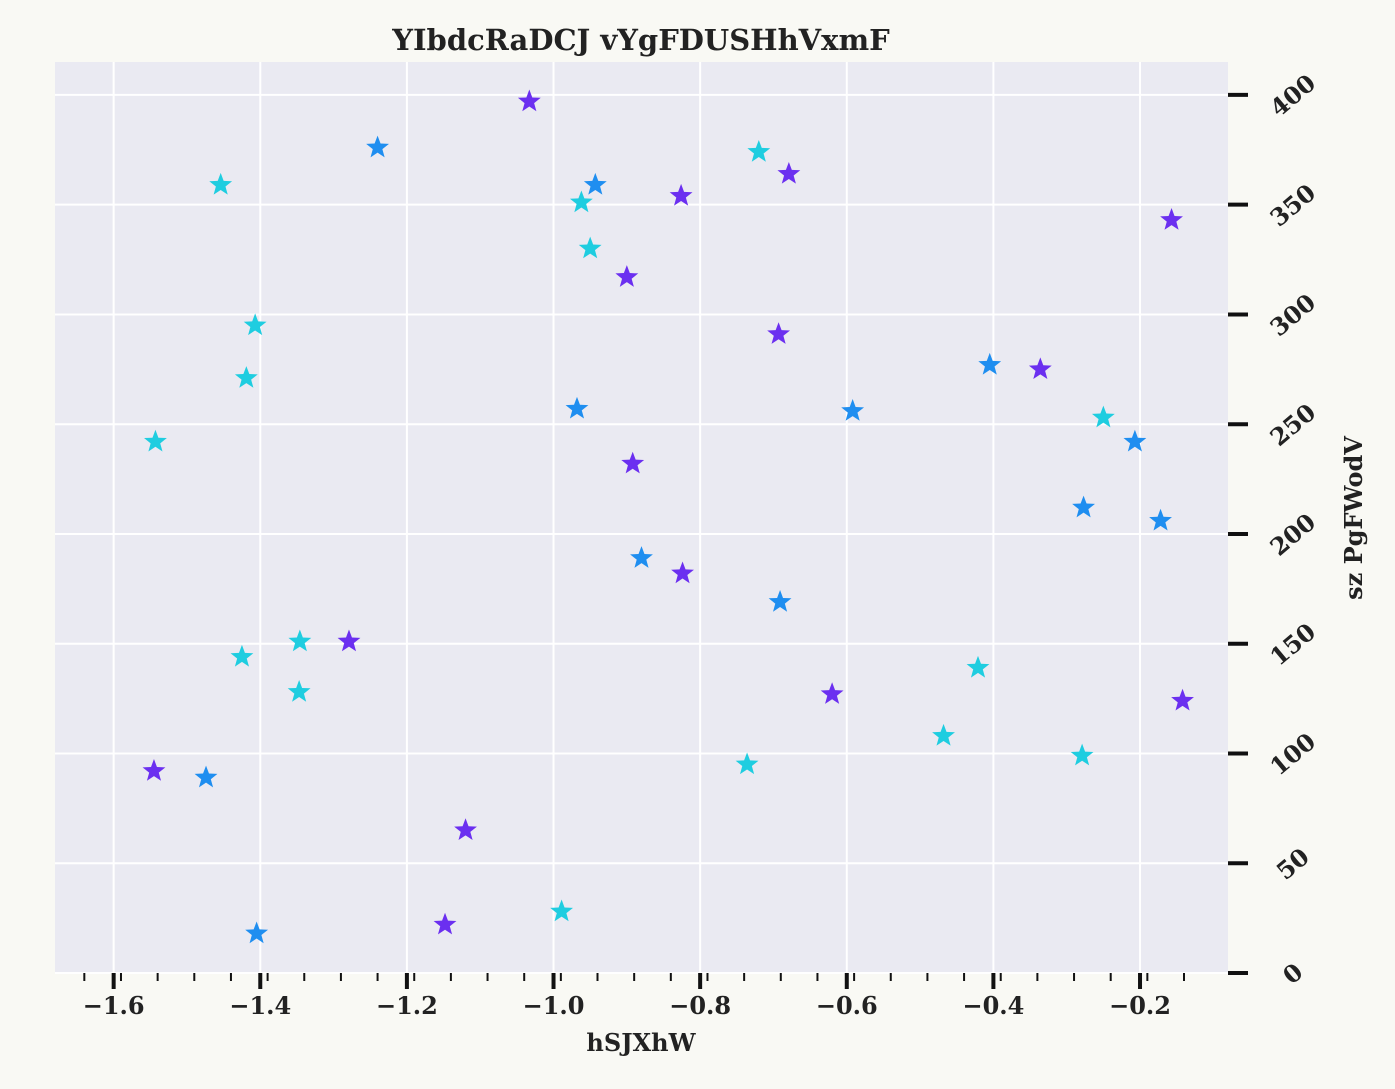 The image size is (1395, 1089). Describe the element at coordinates (993, 1005) in the screenshot. I see `x-tick-label: −0.4` at that location.